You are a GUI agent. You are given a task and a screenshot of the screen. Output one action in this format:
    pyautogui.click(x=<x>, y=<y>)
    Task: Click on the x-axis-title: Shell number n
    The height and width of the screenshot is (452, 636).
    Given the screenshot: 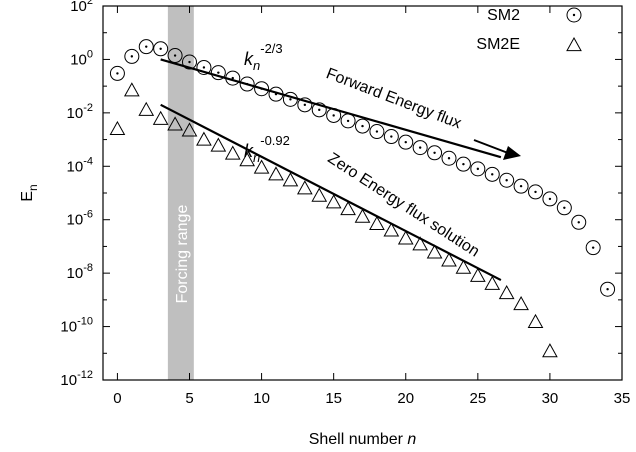 What is the action you would take?
    pyautogui.click(x=363, y=439)
    